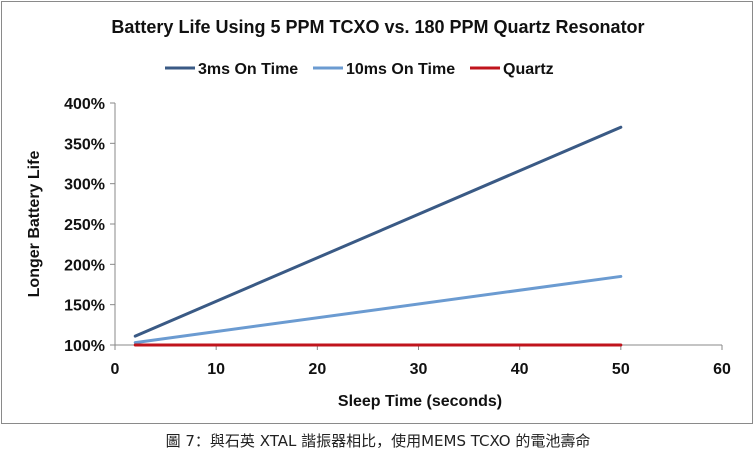 This screenshot has height=465, width=756. Describe the element at coordinates (528, 69) in the screenshot. I see `legend-label: Quartz` at that location.